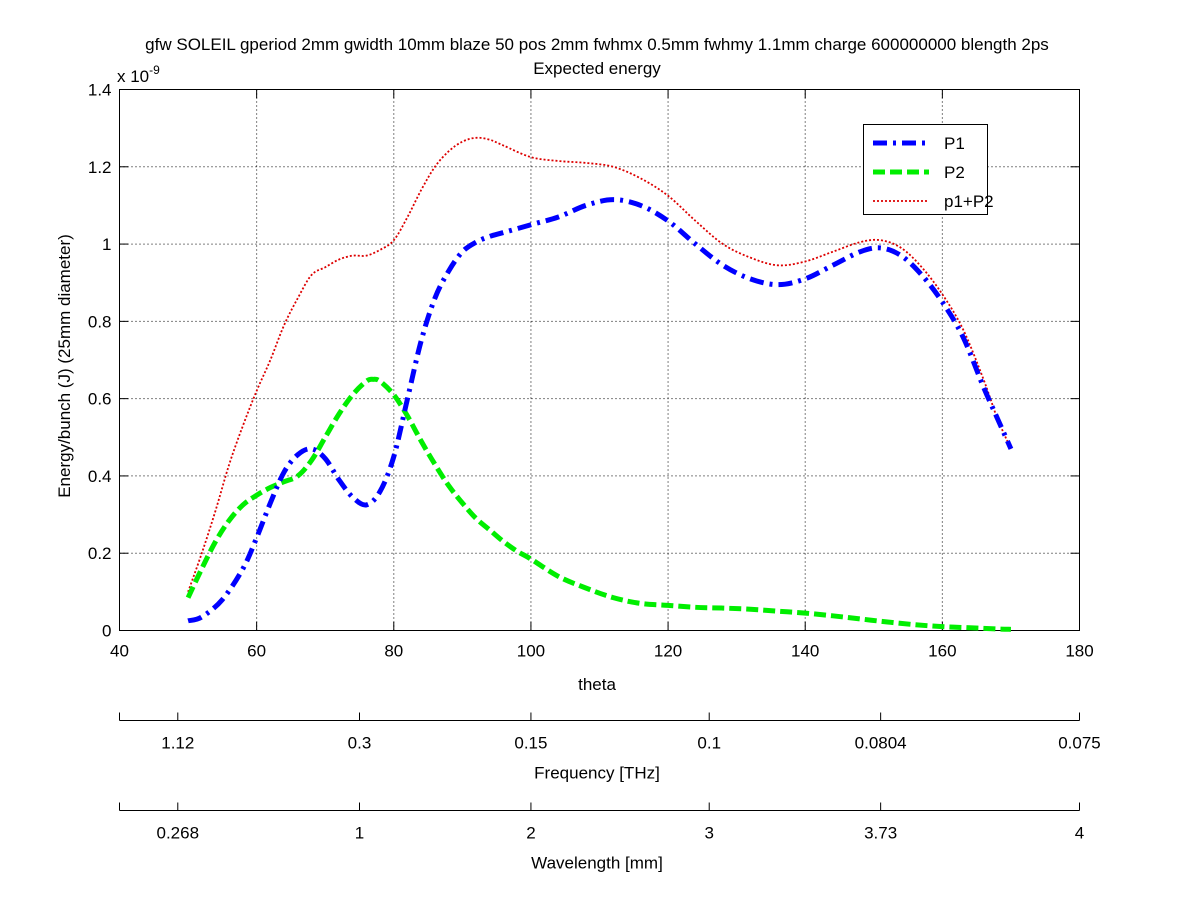 The image size is (1200, 906). I want to click on x-tick-label: 140, so click(805, 651).